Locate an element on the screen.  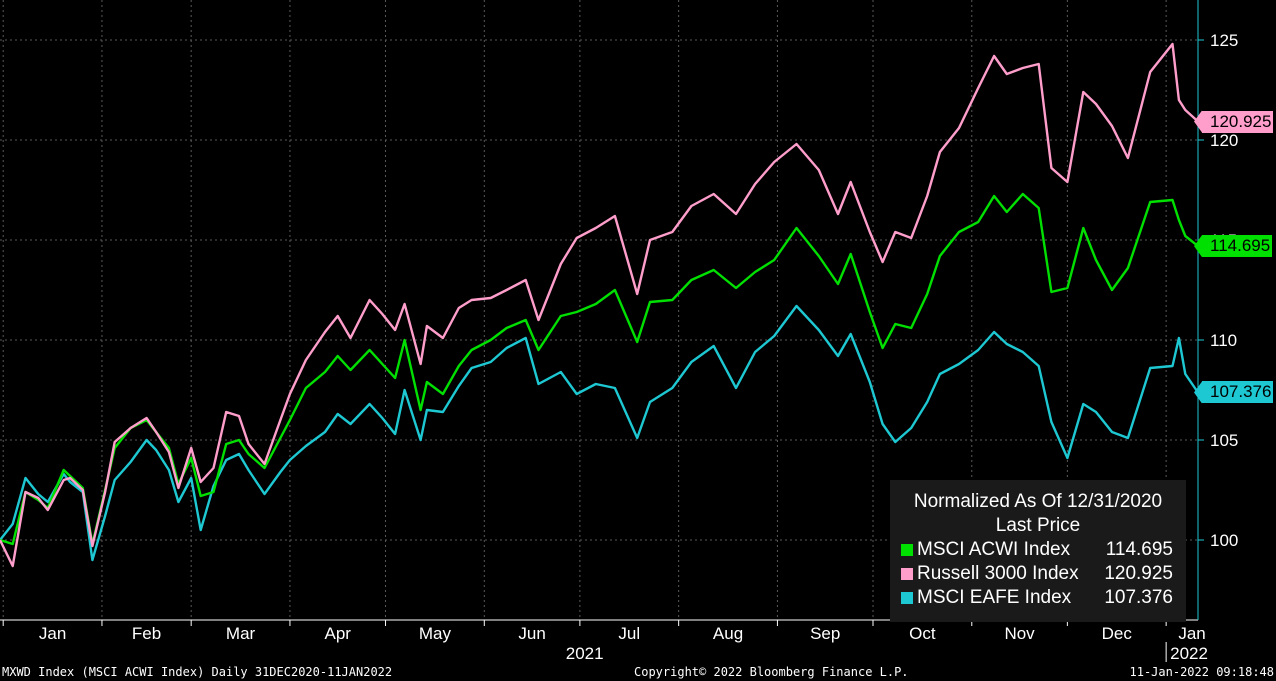
y-tick-label: 100 is located at coordinates (1224, 540).